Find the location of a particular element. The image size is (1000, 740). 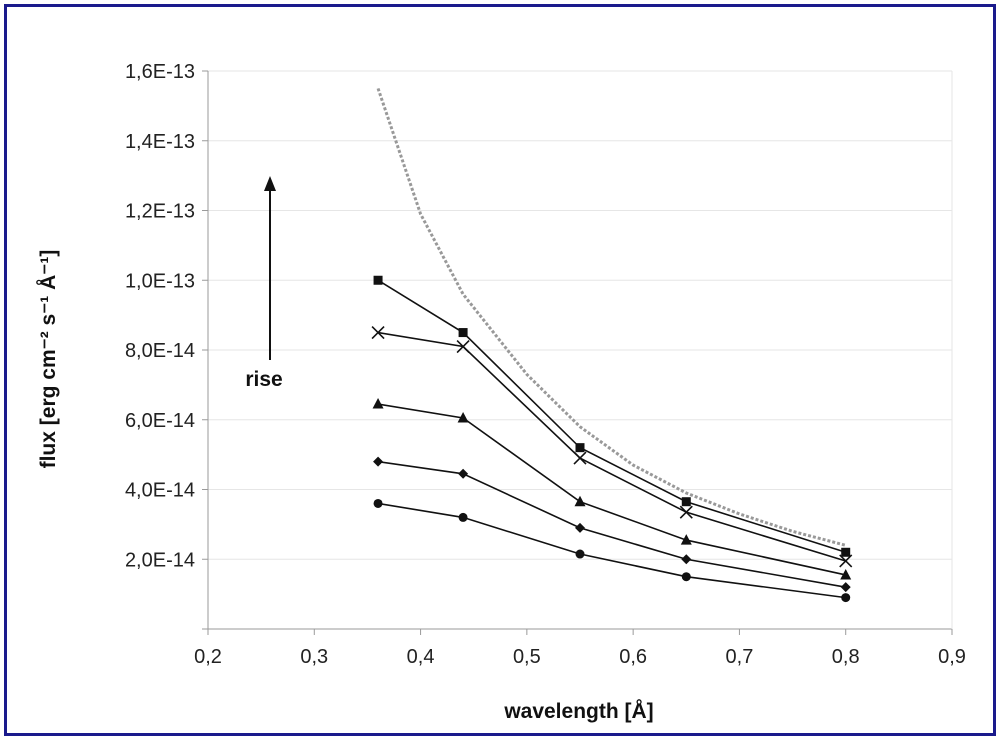

point-x-1-stroke-b is located at coordinates (463, 346).